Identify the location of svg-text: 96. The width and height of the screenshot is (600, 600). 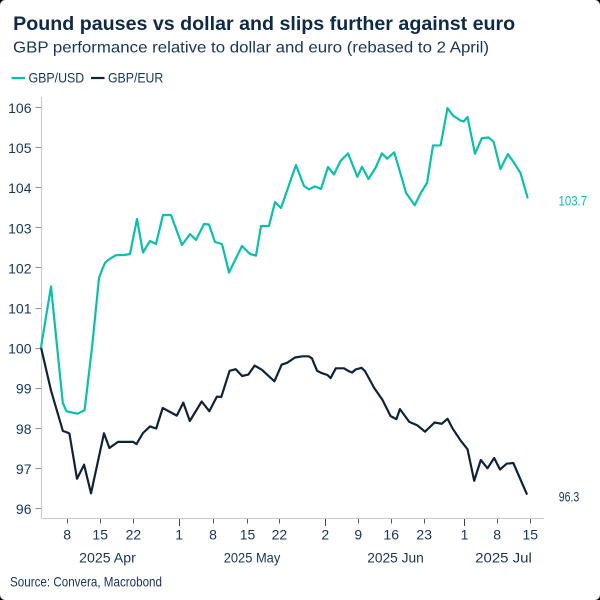
(24, 509).